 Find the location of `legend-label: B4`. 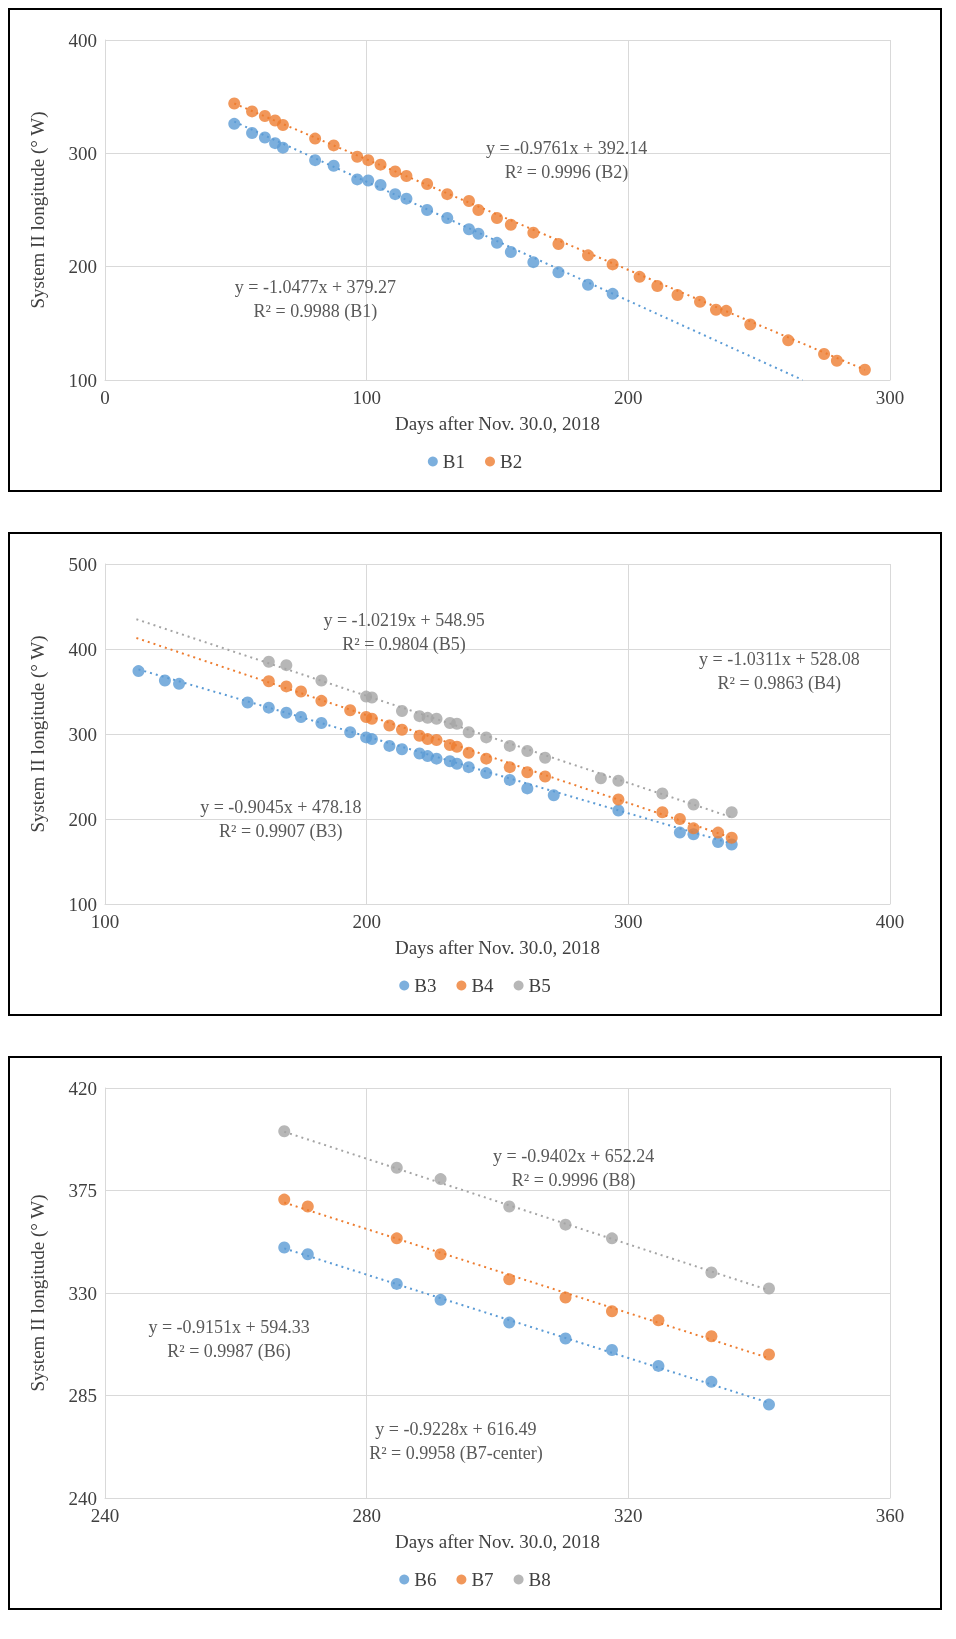

legend-label: B4 is located at coordinates (483, 985).